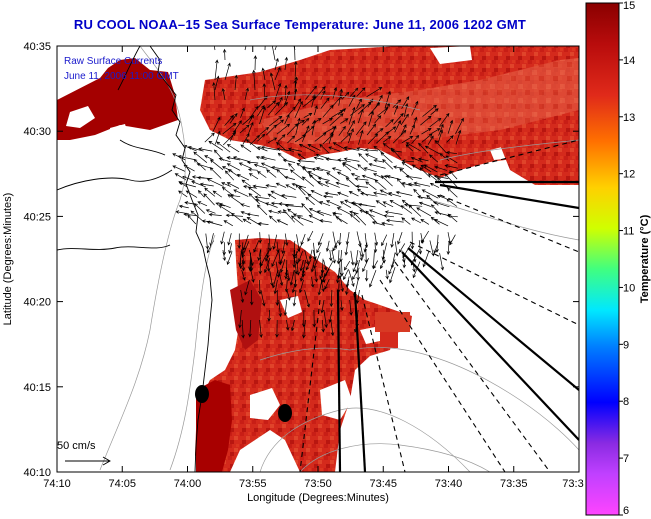 This screenshot has width=651, height=519. Describe the element at coordinates (629, 118) in the screenshot. I see `colorbar-tick-label: 13` at that location.